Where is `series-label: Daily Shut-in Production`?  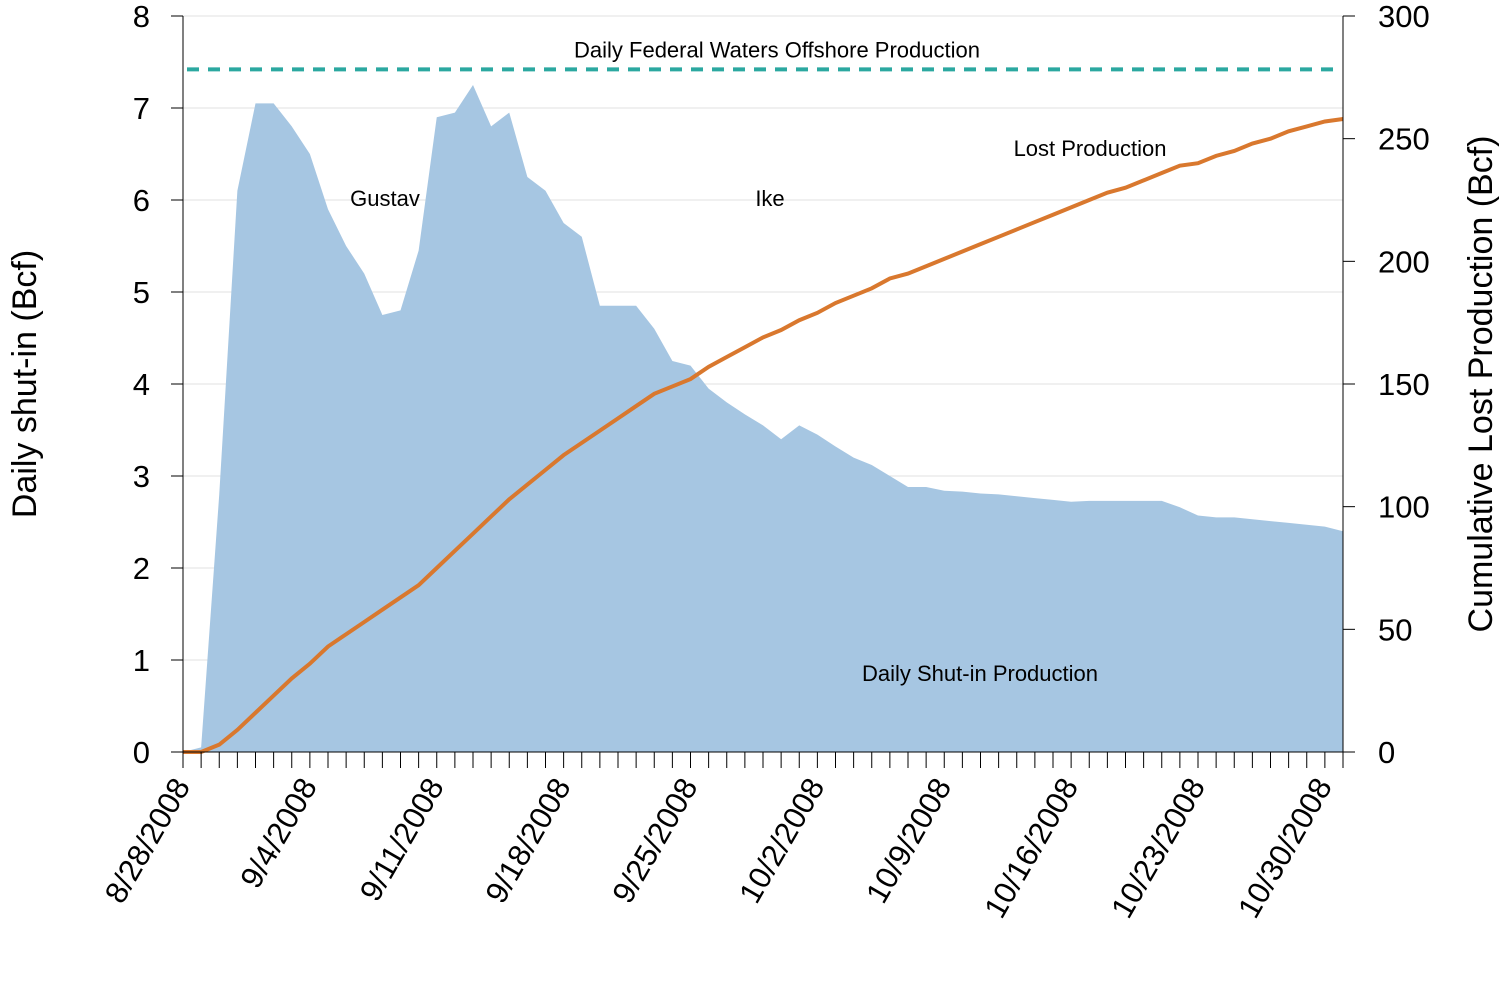
series-label: Daily Shut-in Production is located at coordinates (980, 673).